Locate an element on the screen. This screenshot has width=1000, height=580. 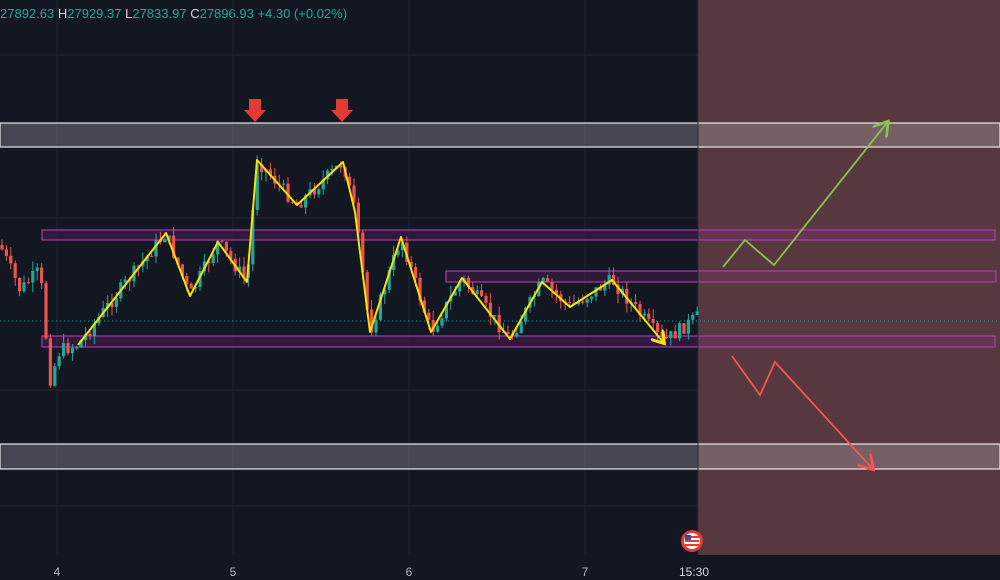
upper-range-box is located at coordinates (518, 235).